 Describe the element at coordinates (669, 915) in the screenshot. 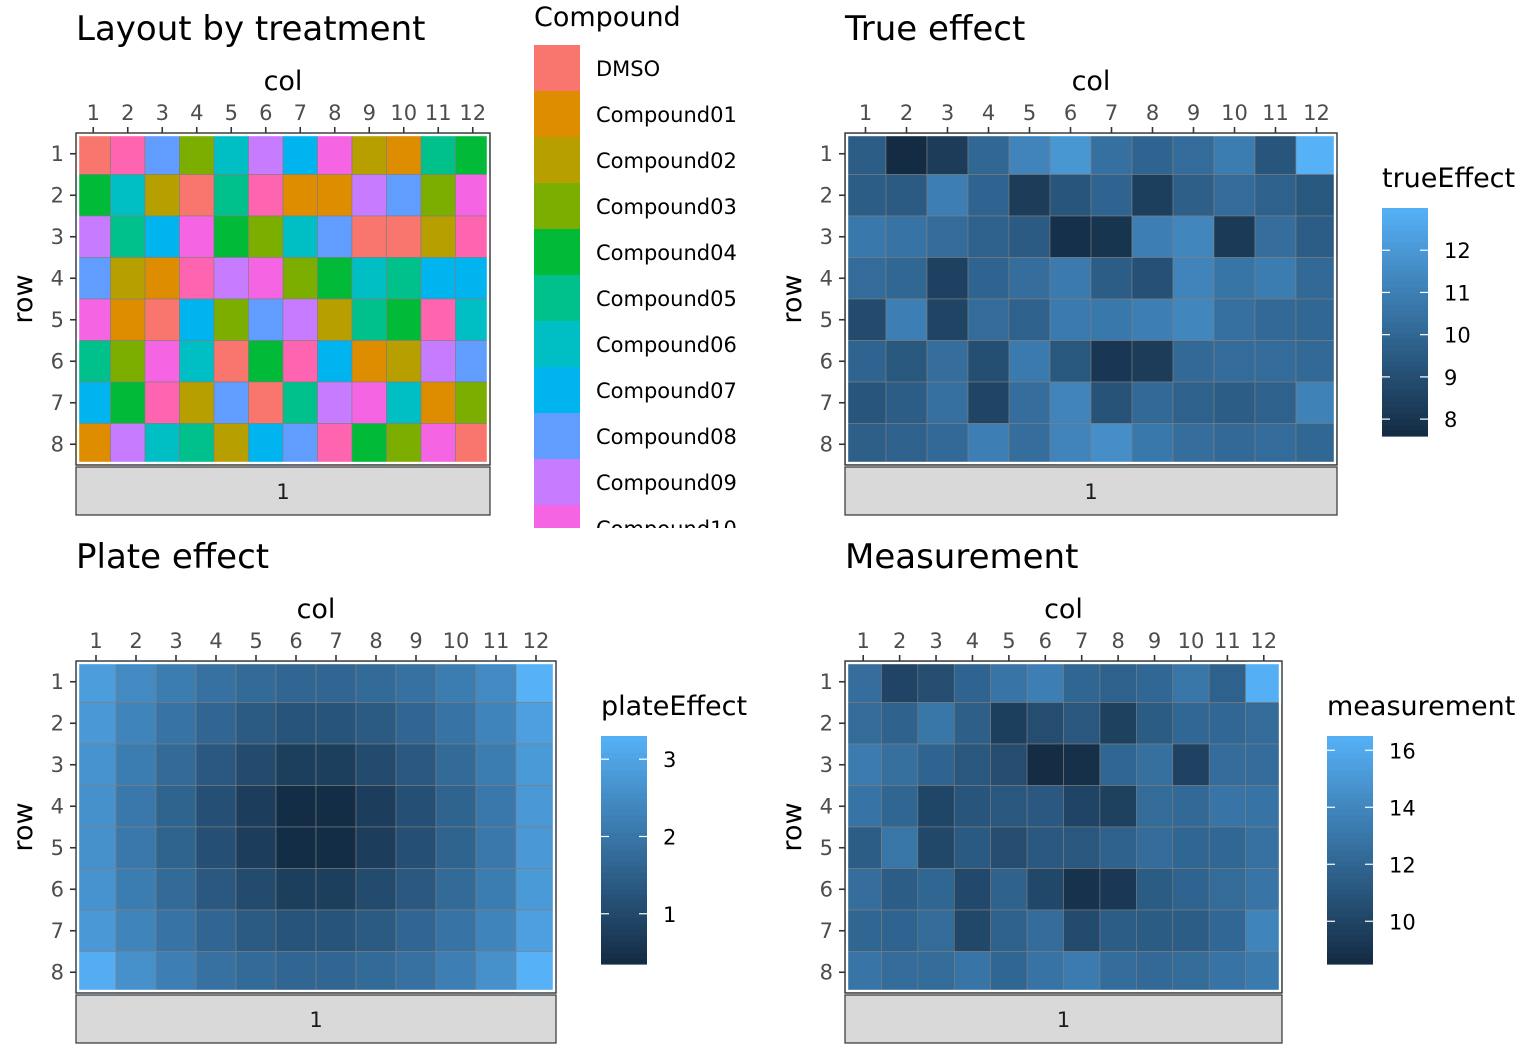

I see `colorbar-tick-label: 1` at that location.